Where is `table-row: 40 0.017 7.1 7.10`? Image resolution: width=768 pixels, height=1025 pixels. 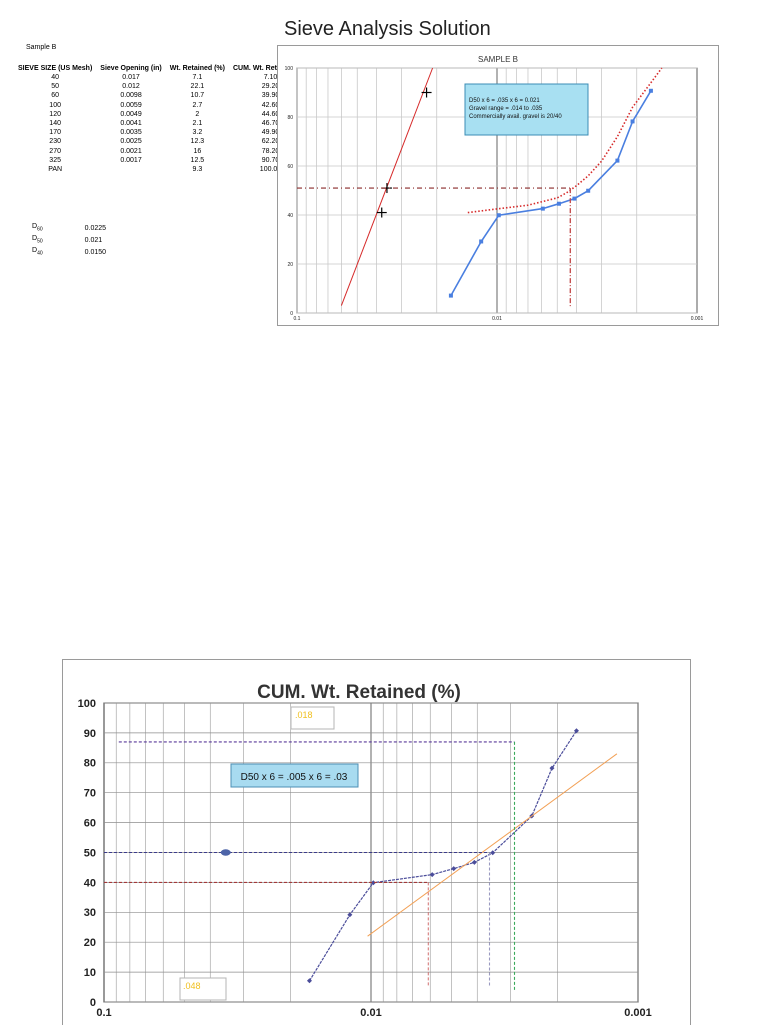
table-row: 40 0.017 7.1 7.10 is located at coordinates (163, 77).